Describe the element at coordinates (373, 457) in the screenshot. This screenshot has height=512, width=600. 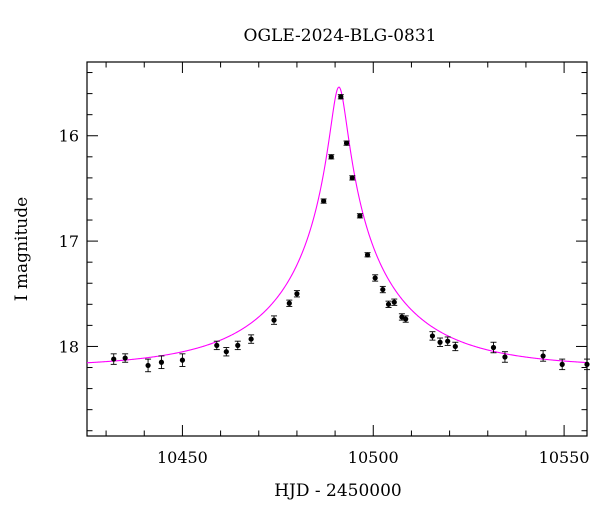
I see `x-tick-label: 10500` at that location.